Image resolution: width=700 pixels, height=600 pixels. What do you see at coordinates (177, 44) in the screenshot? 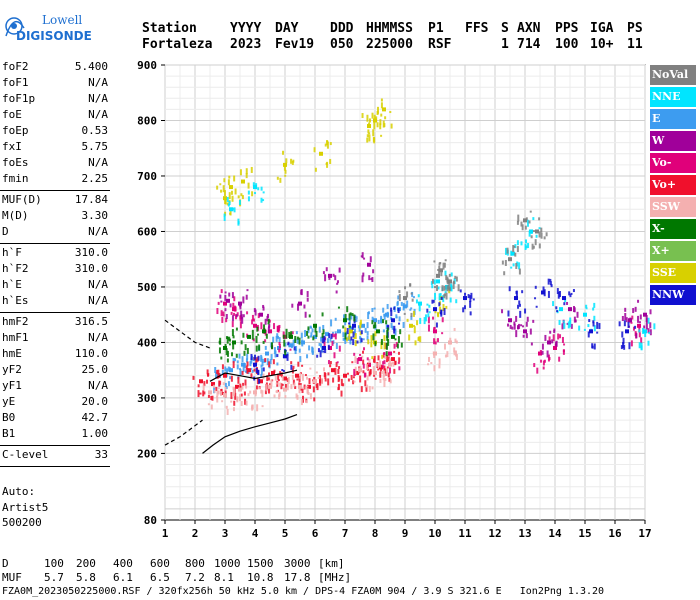
I see `header-value-station: Fortaleza` at bounding box center [177, 44].